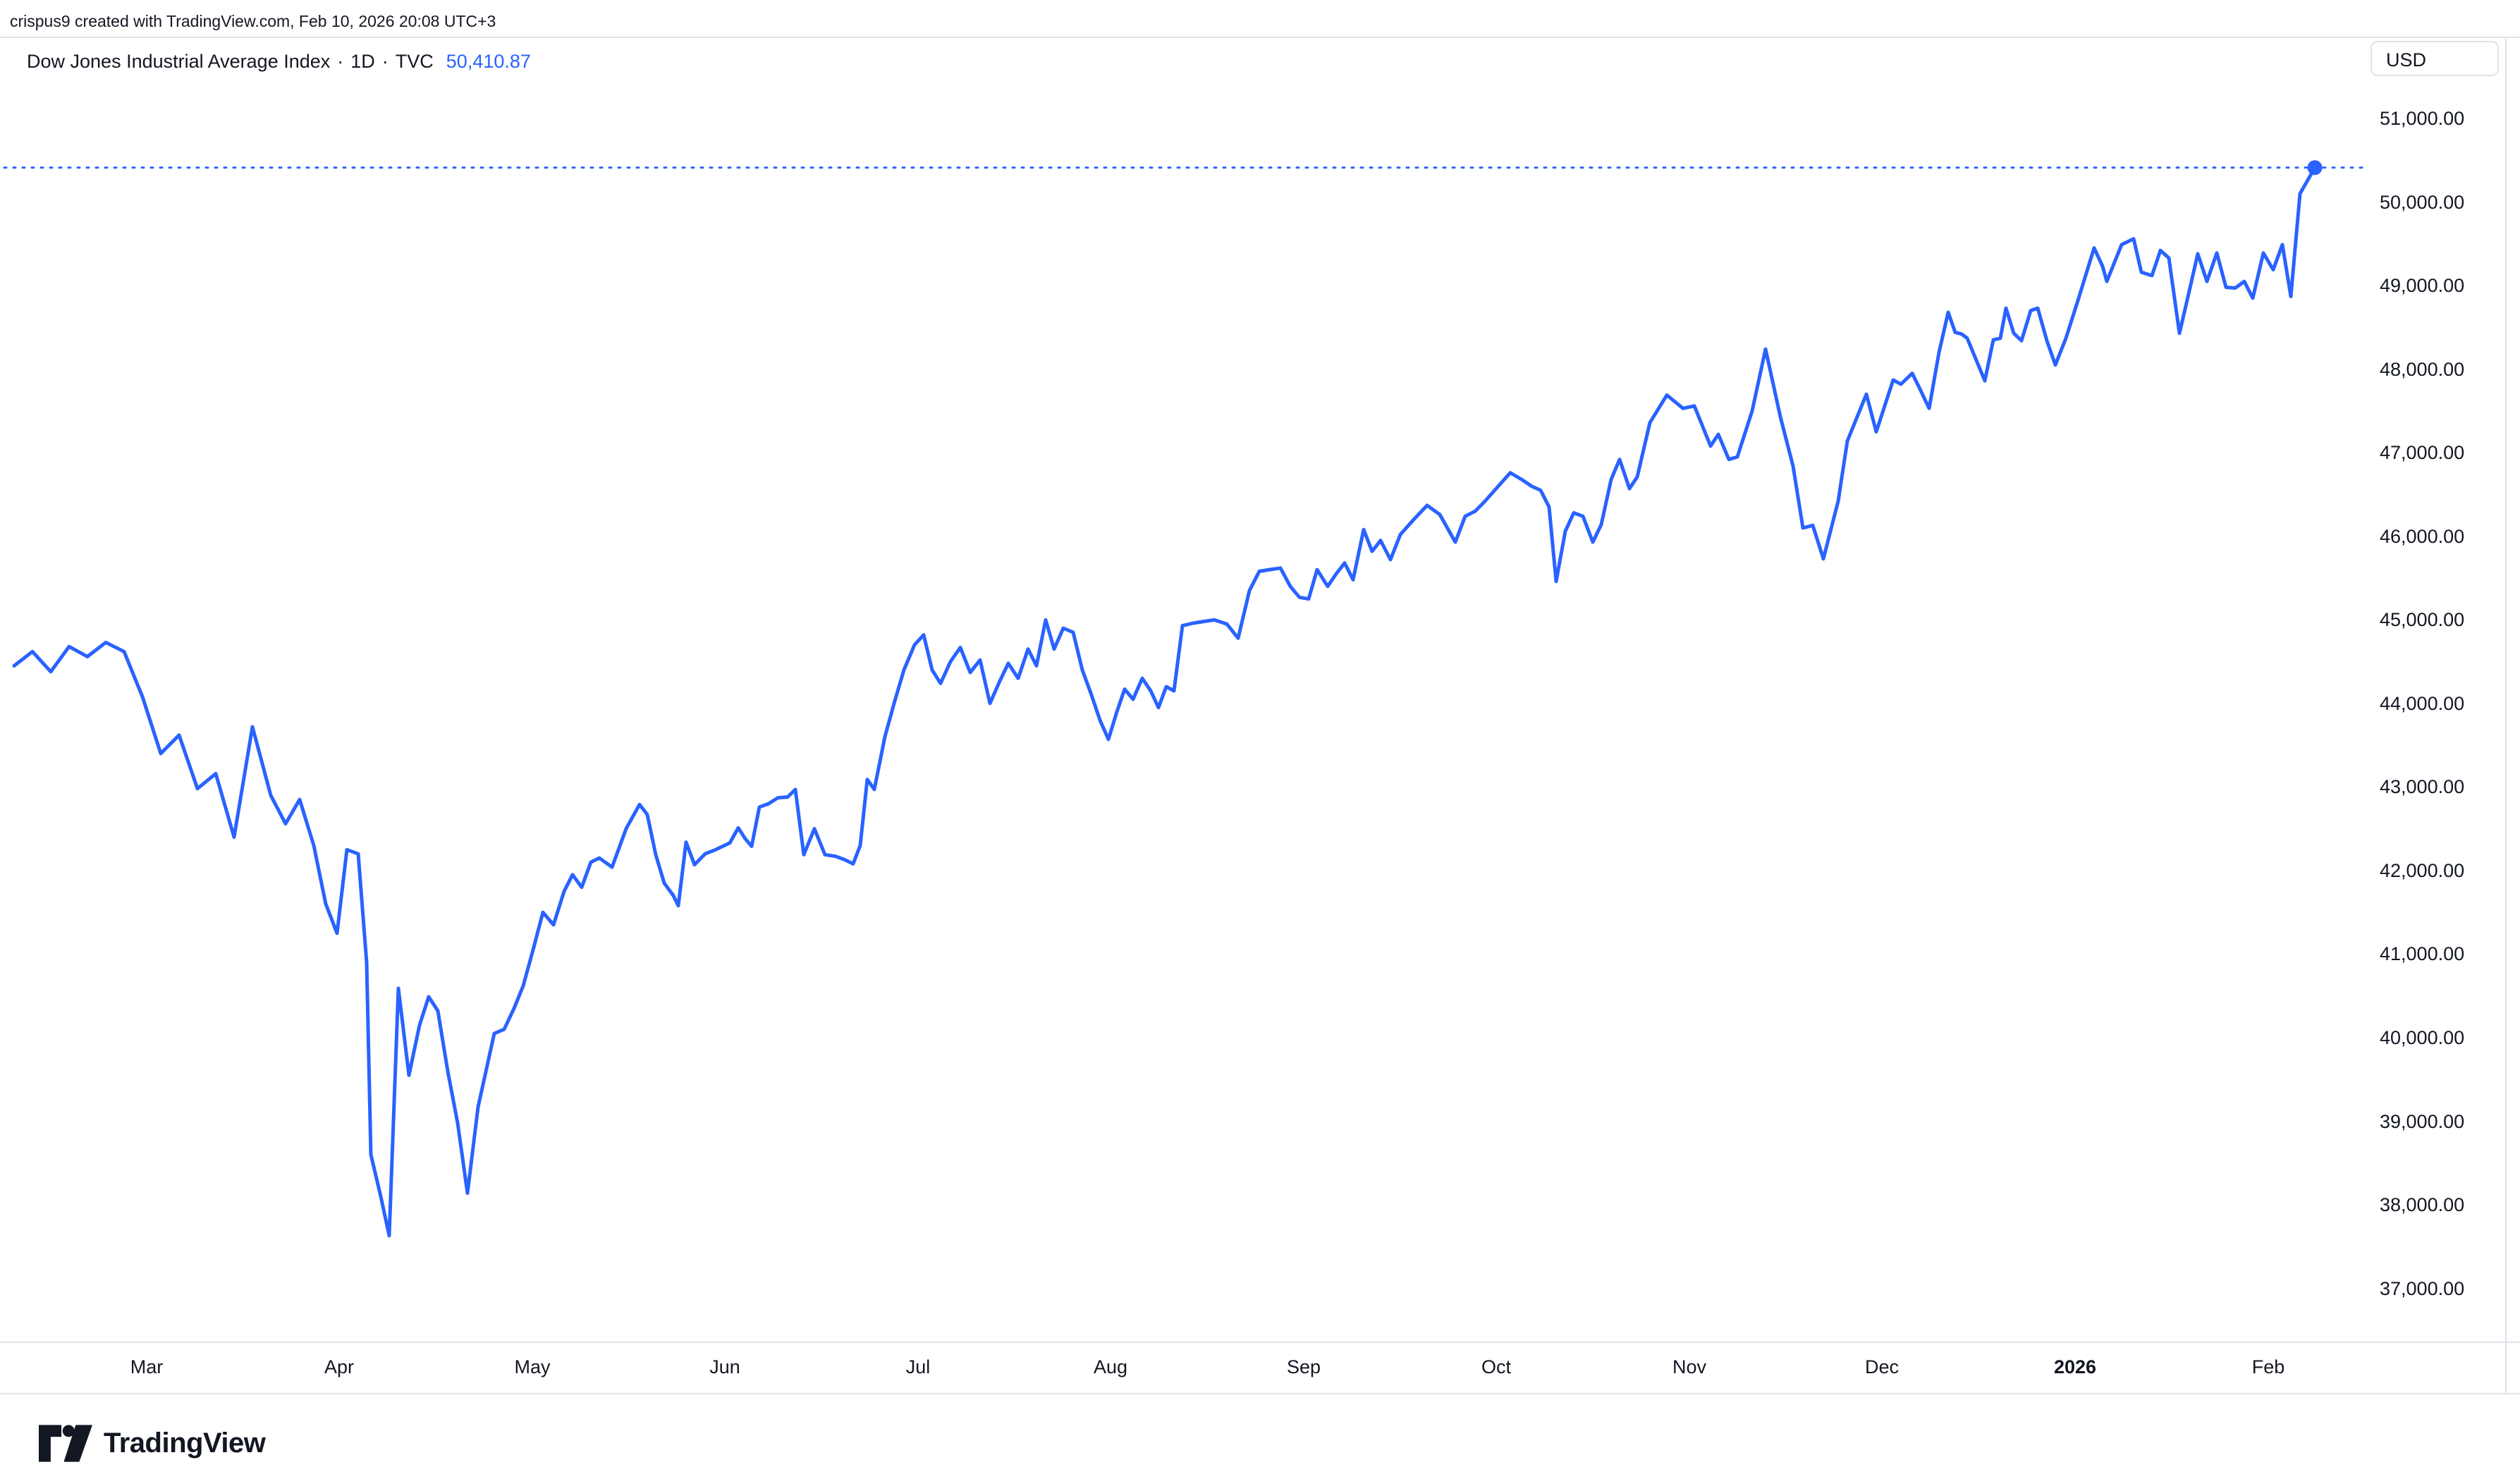 The height and width of the screenshot is (1479, 2520). Describe the element at coordinates (488, 61) in the screenshot. I see `last-price-value: 50,410.87` at that location.